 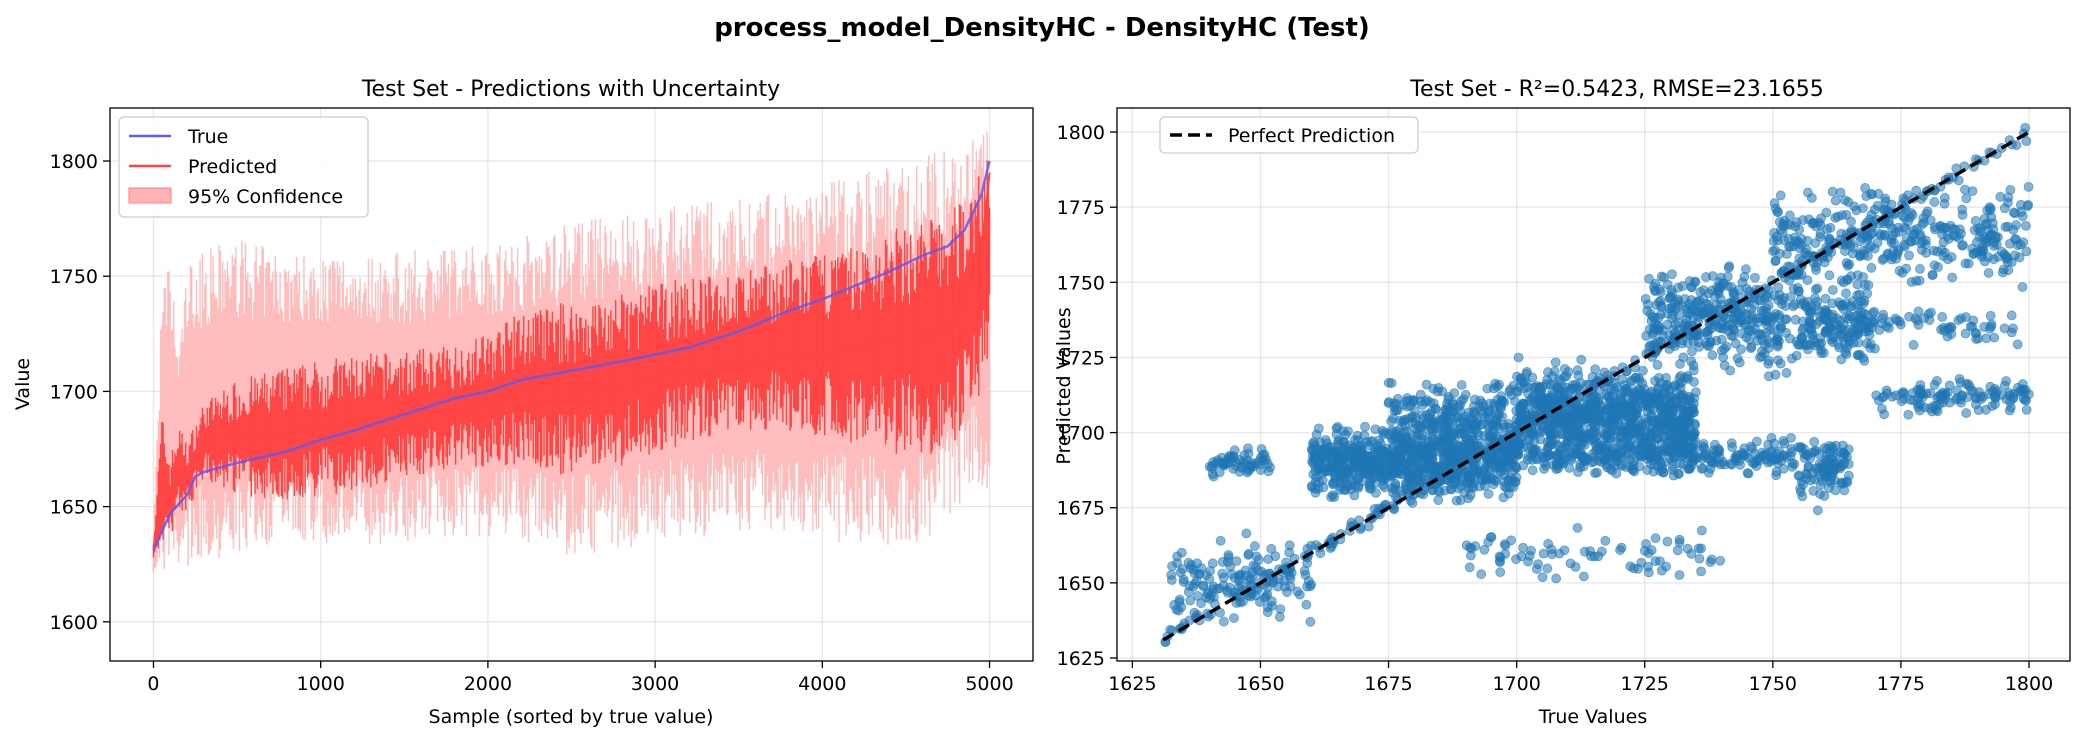 What do you see at coordinates (321, 684) in the screenshot?
I see `left-x-tick-label: 1000` at bounding box center [321, 684].